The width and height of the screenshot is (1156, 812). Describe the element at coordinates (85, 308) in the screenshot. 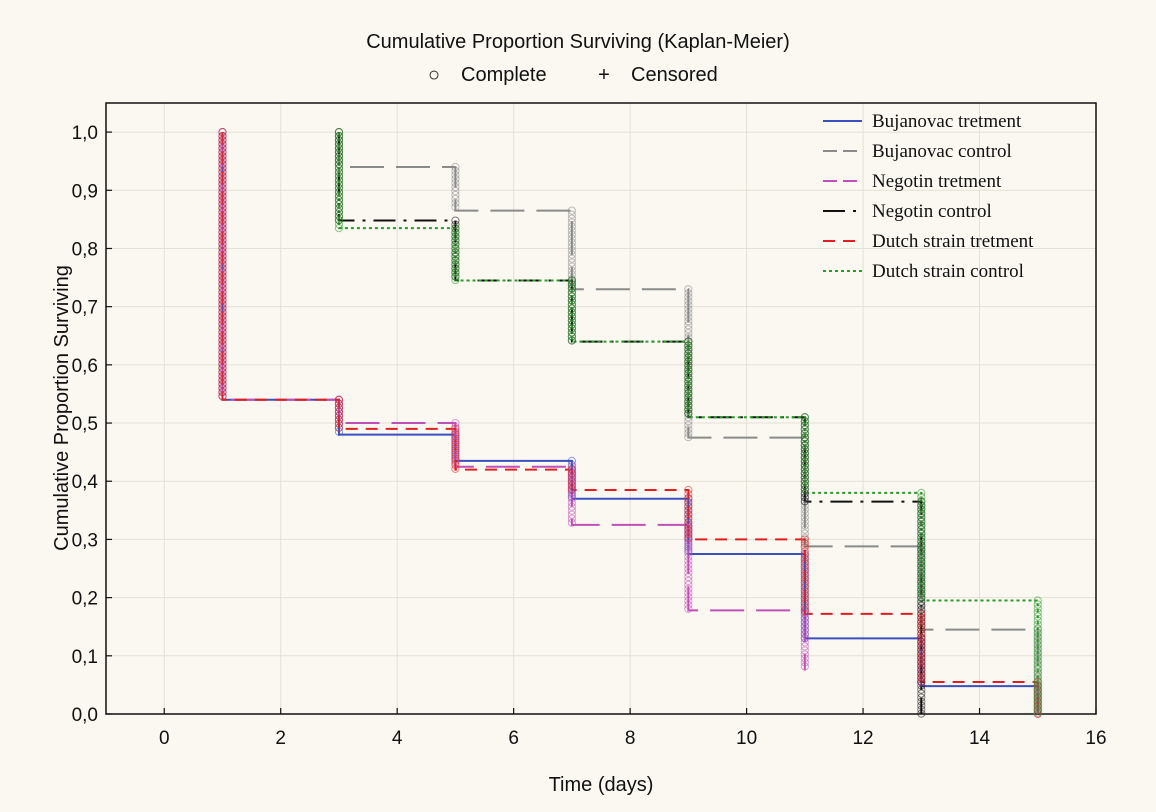

I see `y-tick-label: 0,7` at that location.